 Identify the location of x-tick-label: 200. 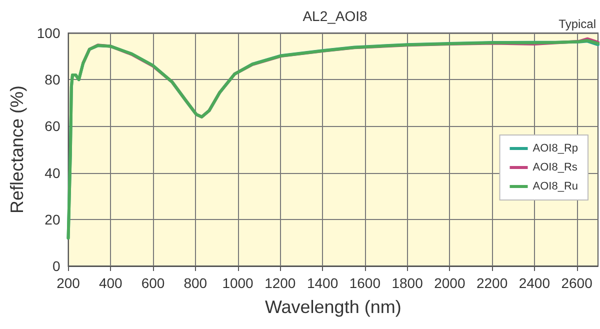
(68, 283).